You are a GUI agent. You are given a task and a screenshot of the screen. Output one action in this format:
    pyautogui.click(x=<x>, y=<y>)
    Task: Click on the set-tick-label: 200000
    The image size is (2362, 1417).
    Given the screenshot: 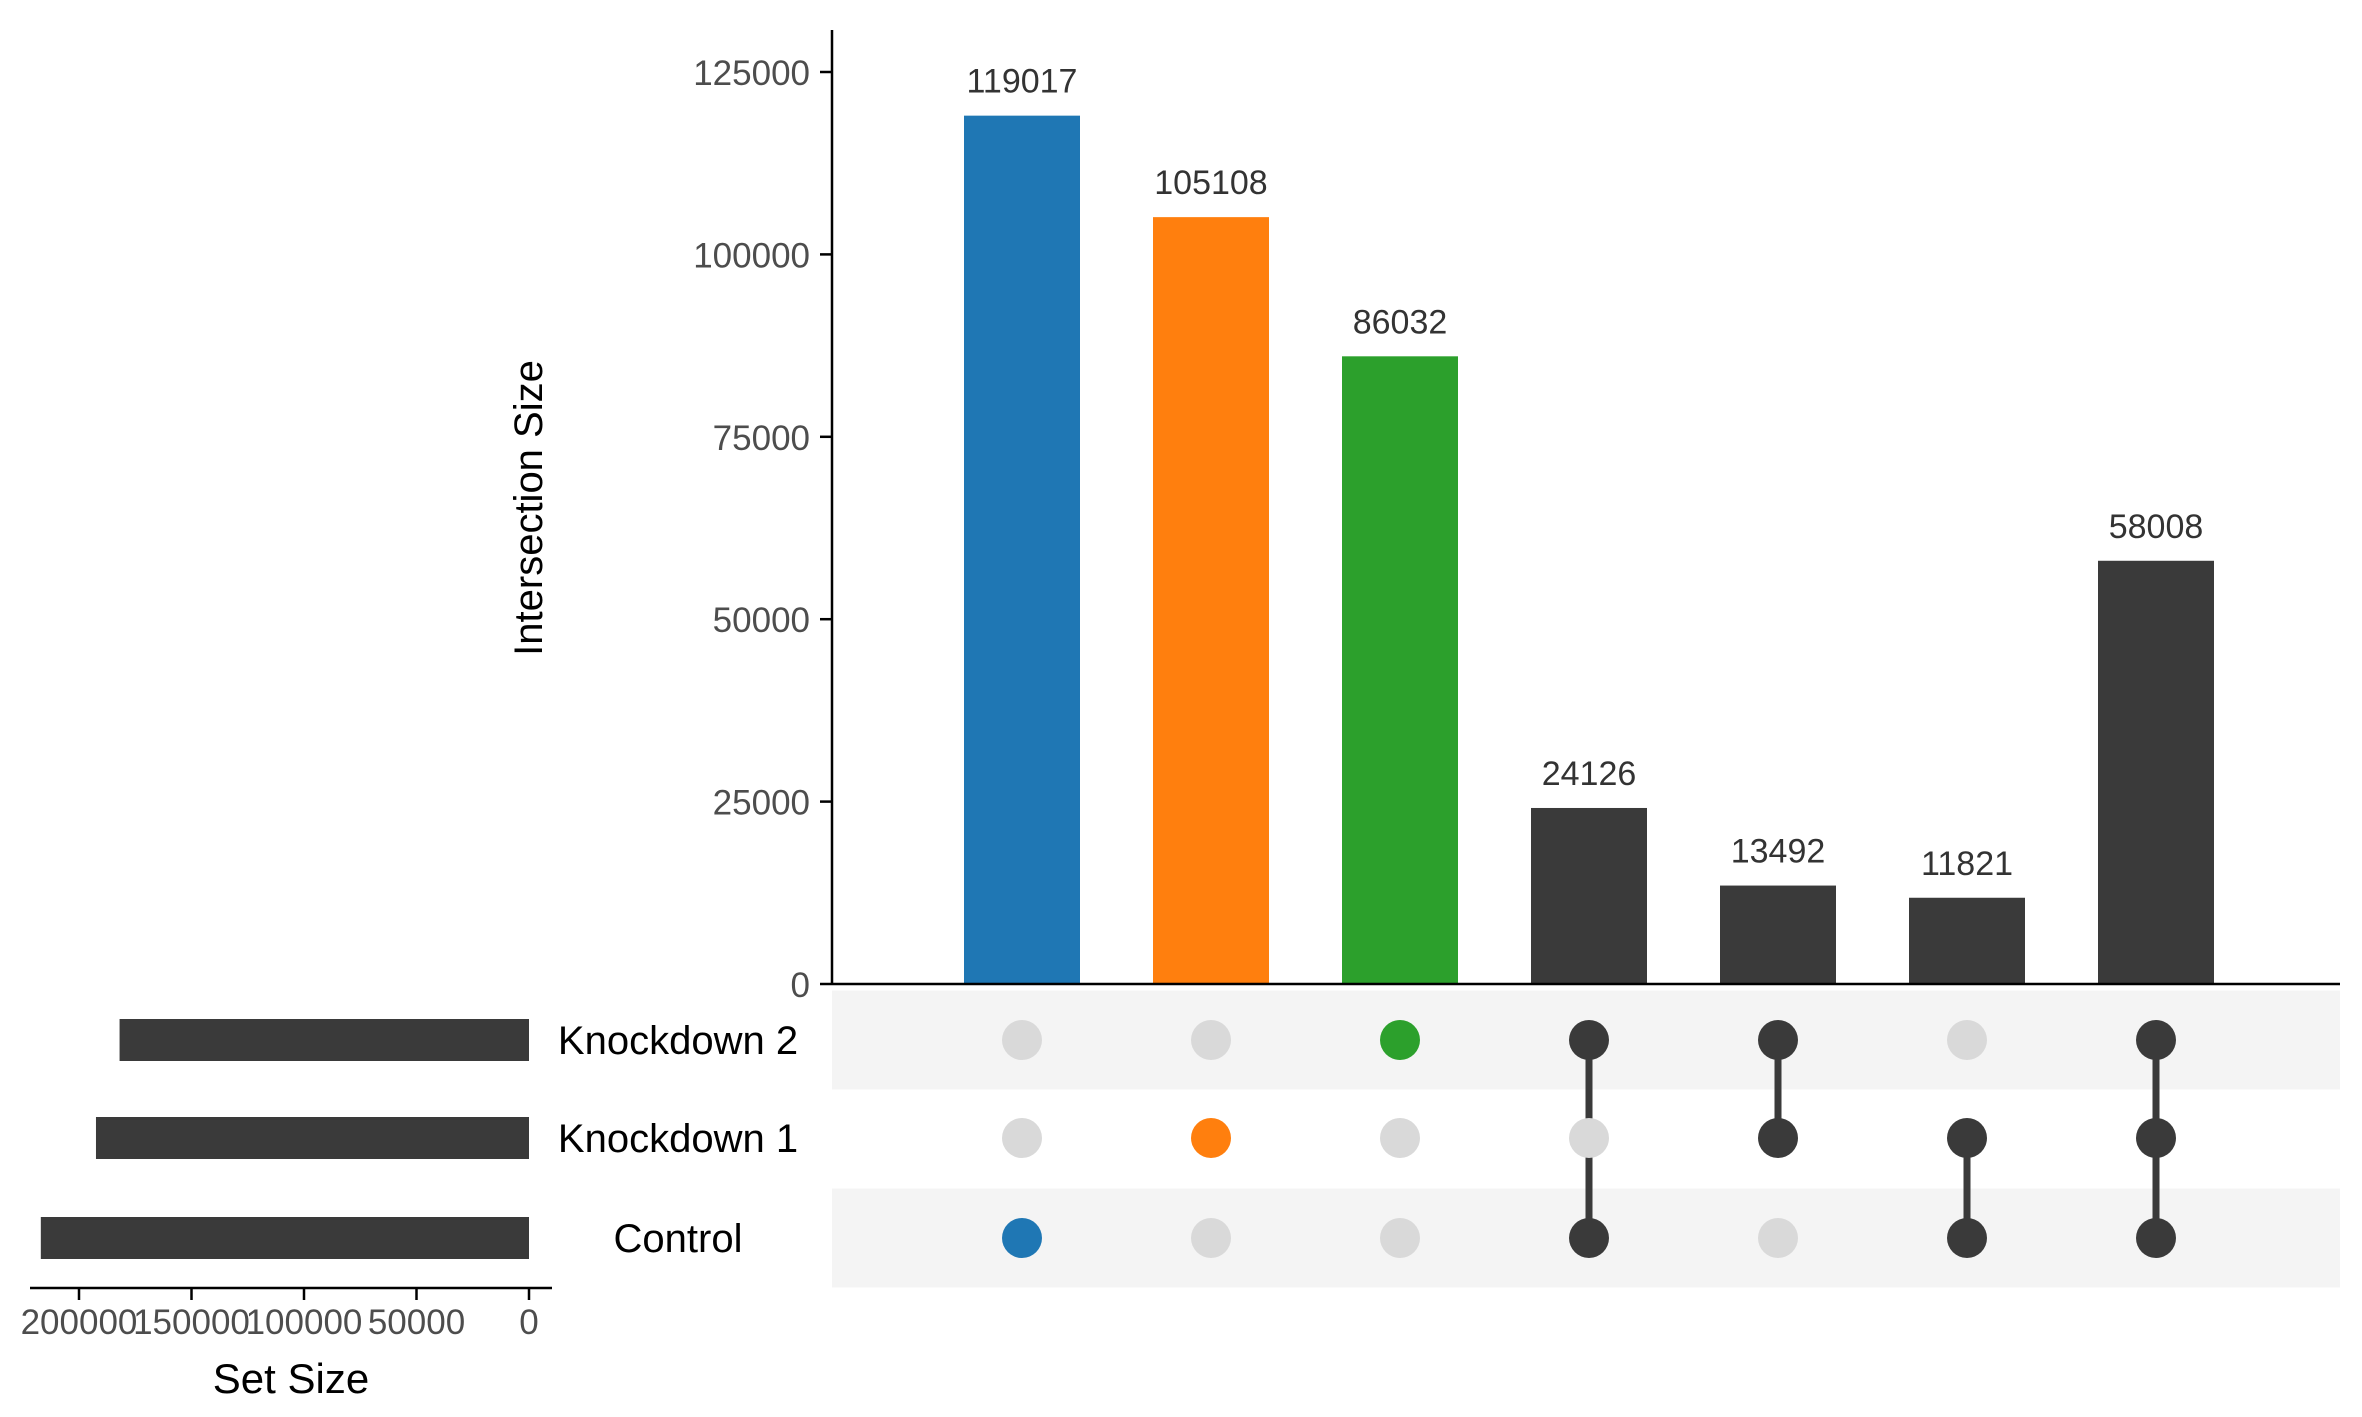 What is the action you would take?
    pyautogui.click(x=79, y=1322)
    